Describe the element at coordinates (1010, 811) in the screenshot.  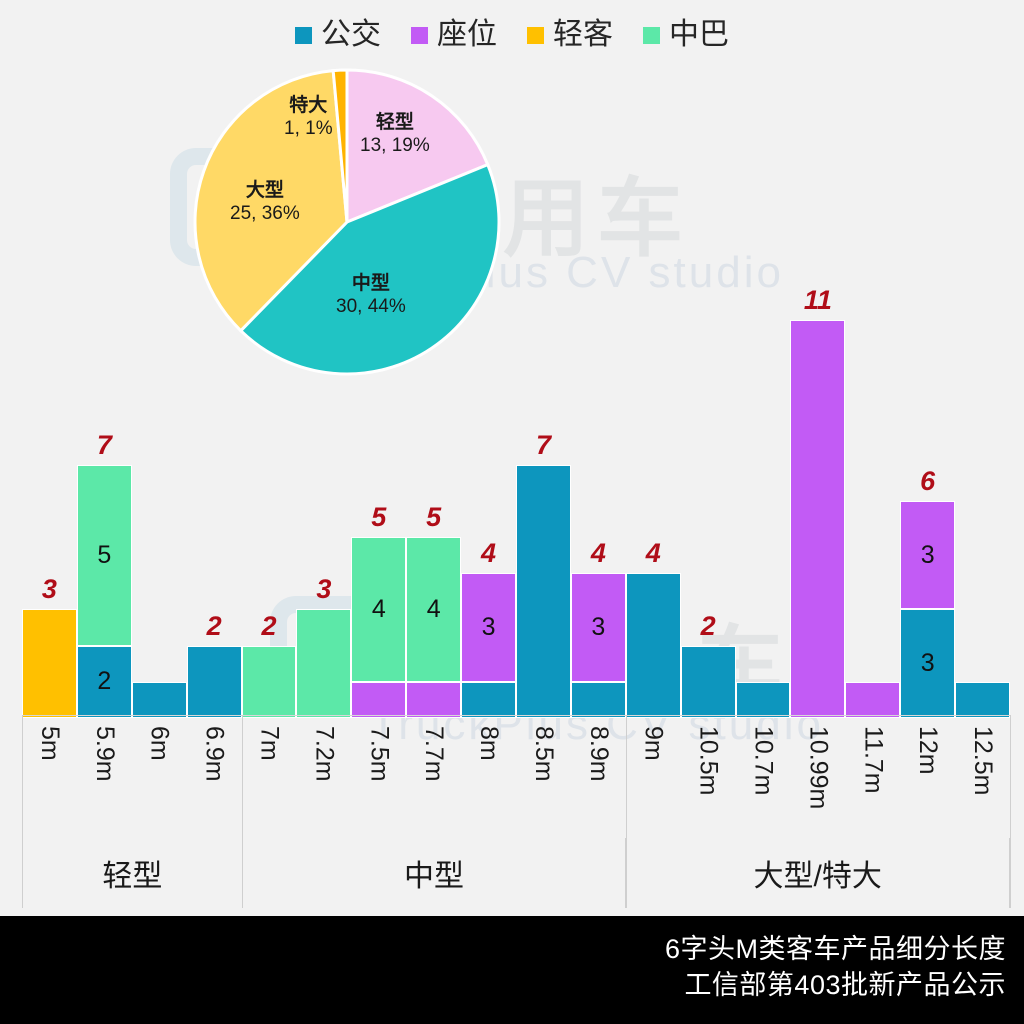
I see `group-separator` at that location.